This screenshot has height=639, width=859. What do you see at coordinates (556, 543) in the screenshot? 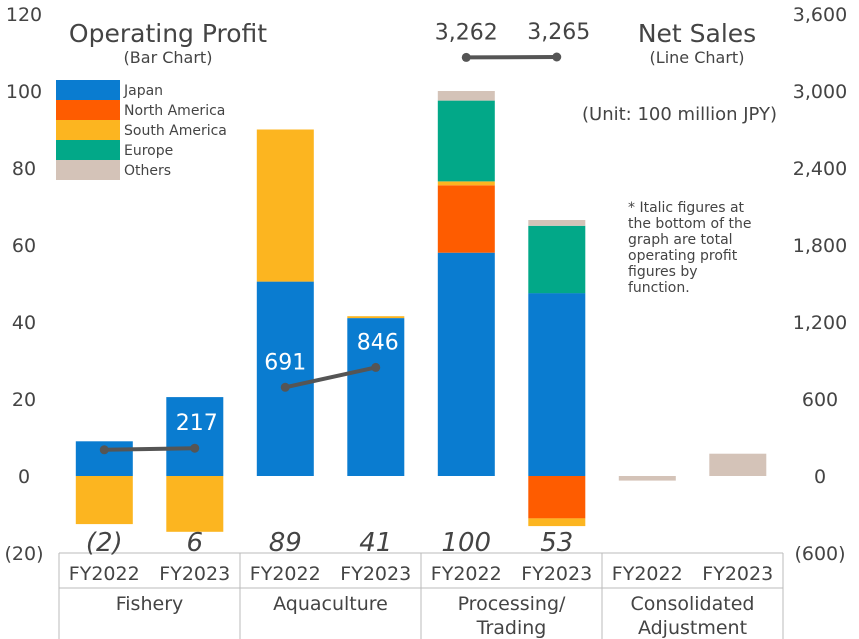
I see `total-profit-label: 53` at bounding box center [556, 543].